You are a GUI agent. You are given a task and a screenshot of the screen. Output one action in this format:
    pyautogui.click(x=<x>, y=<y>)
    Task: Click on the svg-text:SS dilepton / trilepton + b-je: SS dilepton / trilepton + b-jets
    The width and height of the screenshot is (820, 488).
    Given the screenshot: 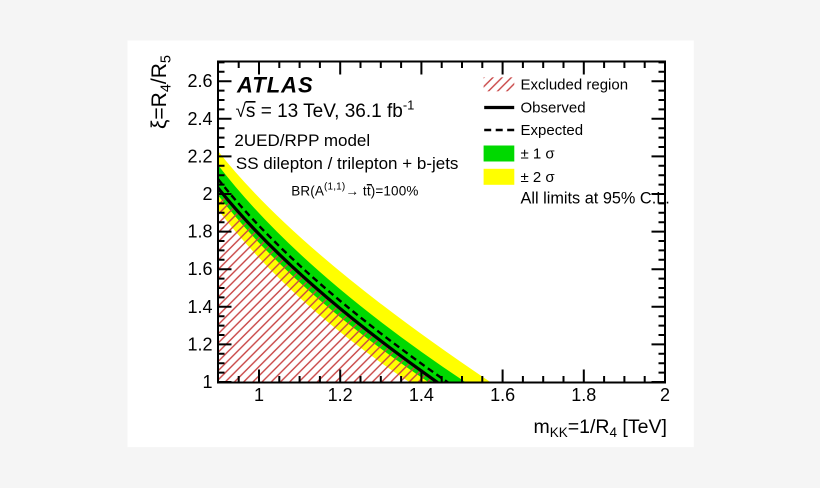 What is the action you would take?
    pyautogui.click(x=347, y=163)
    